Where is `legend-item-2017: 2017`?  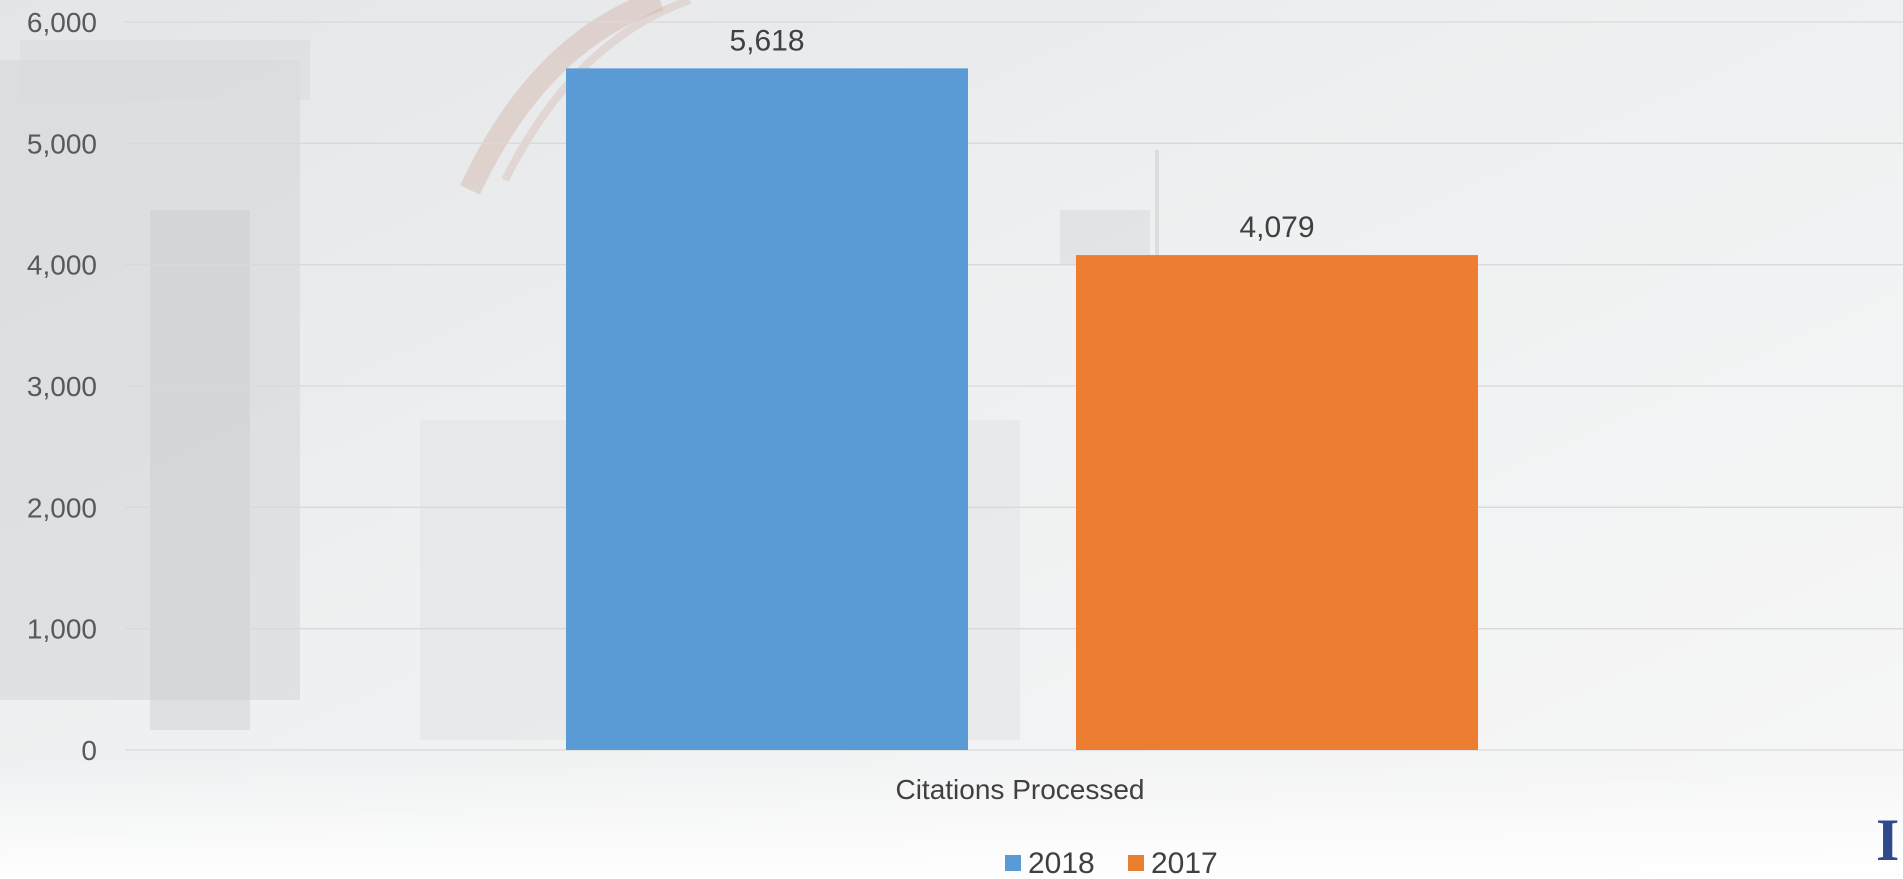 legend-item-2017: 2017 is located at coordinates (1173, 863).